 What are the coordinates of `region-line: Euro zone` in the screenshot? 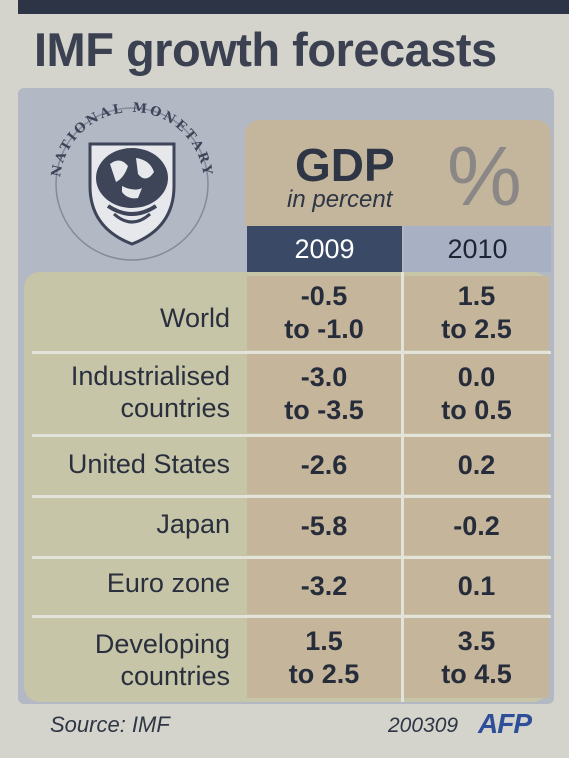 It's located at (168, 583).